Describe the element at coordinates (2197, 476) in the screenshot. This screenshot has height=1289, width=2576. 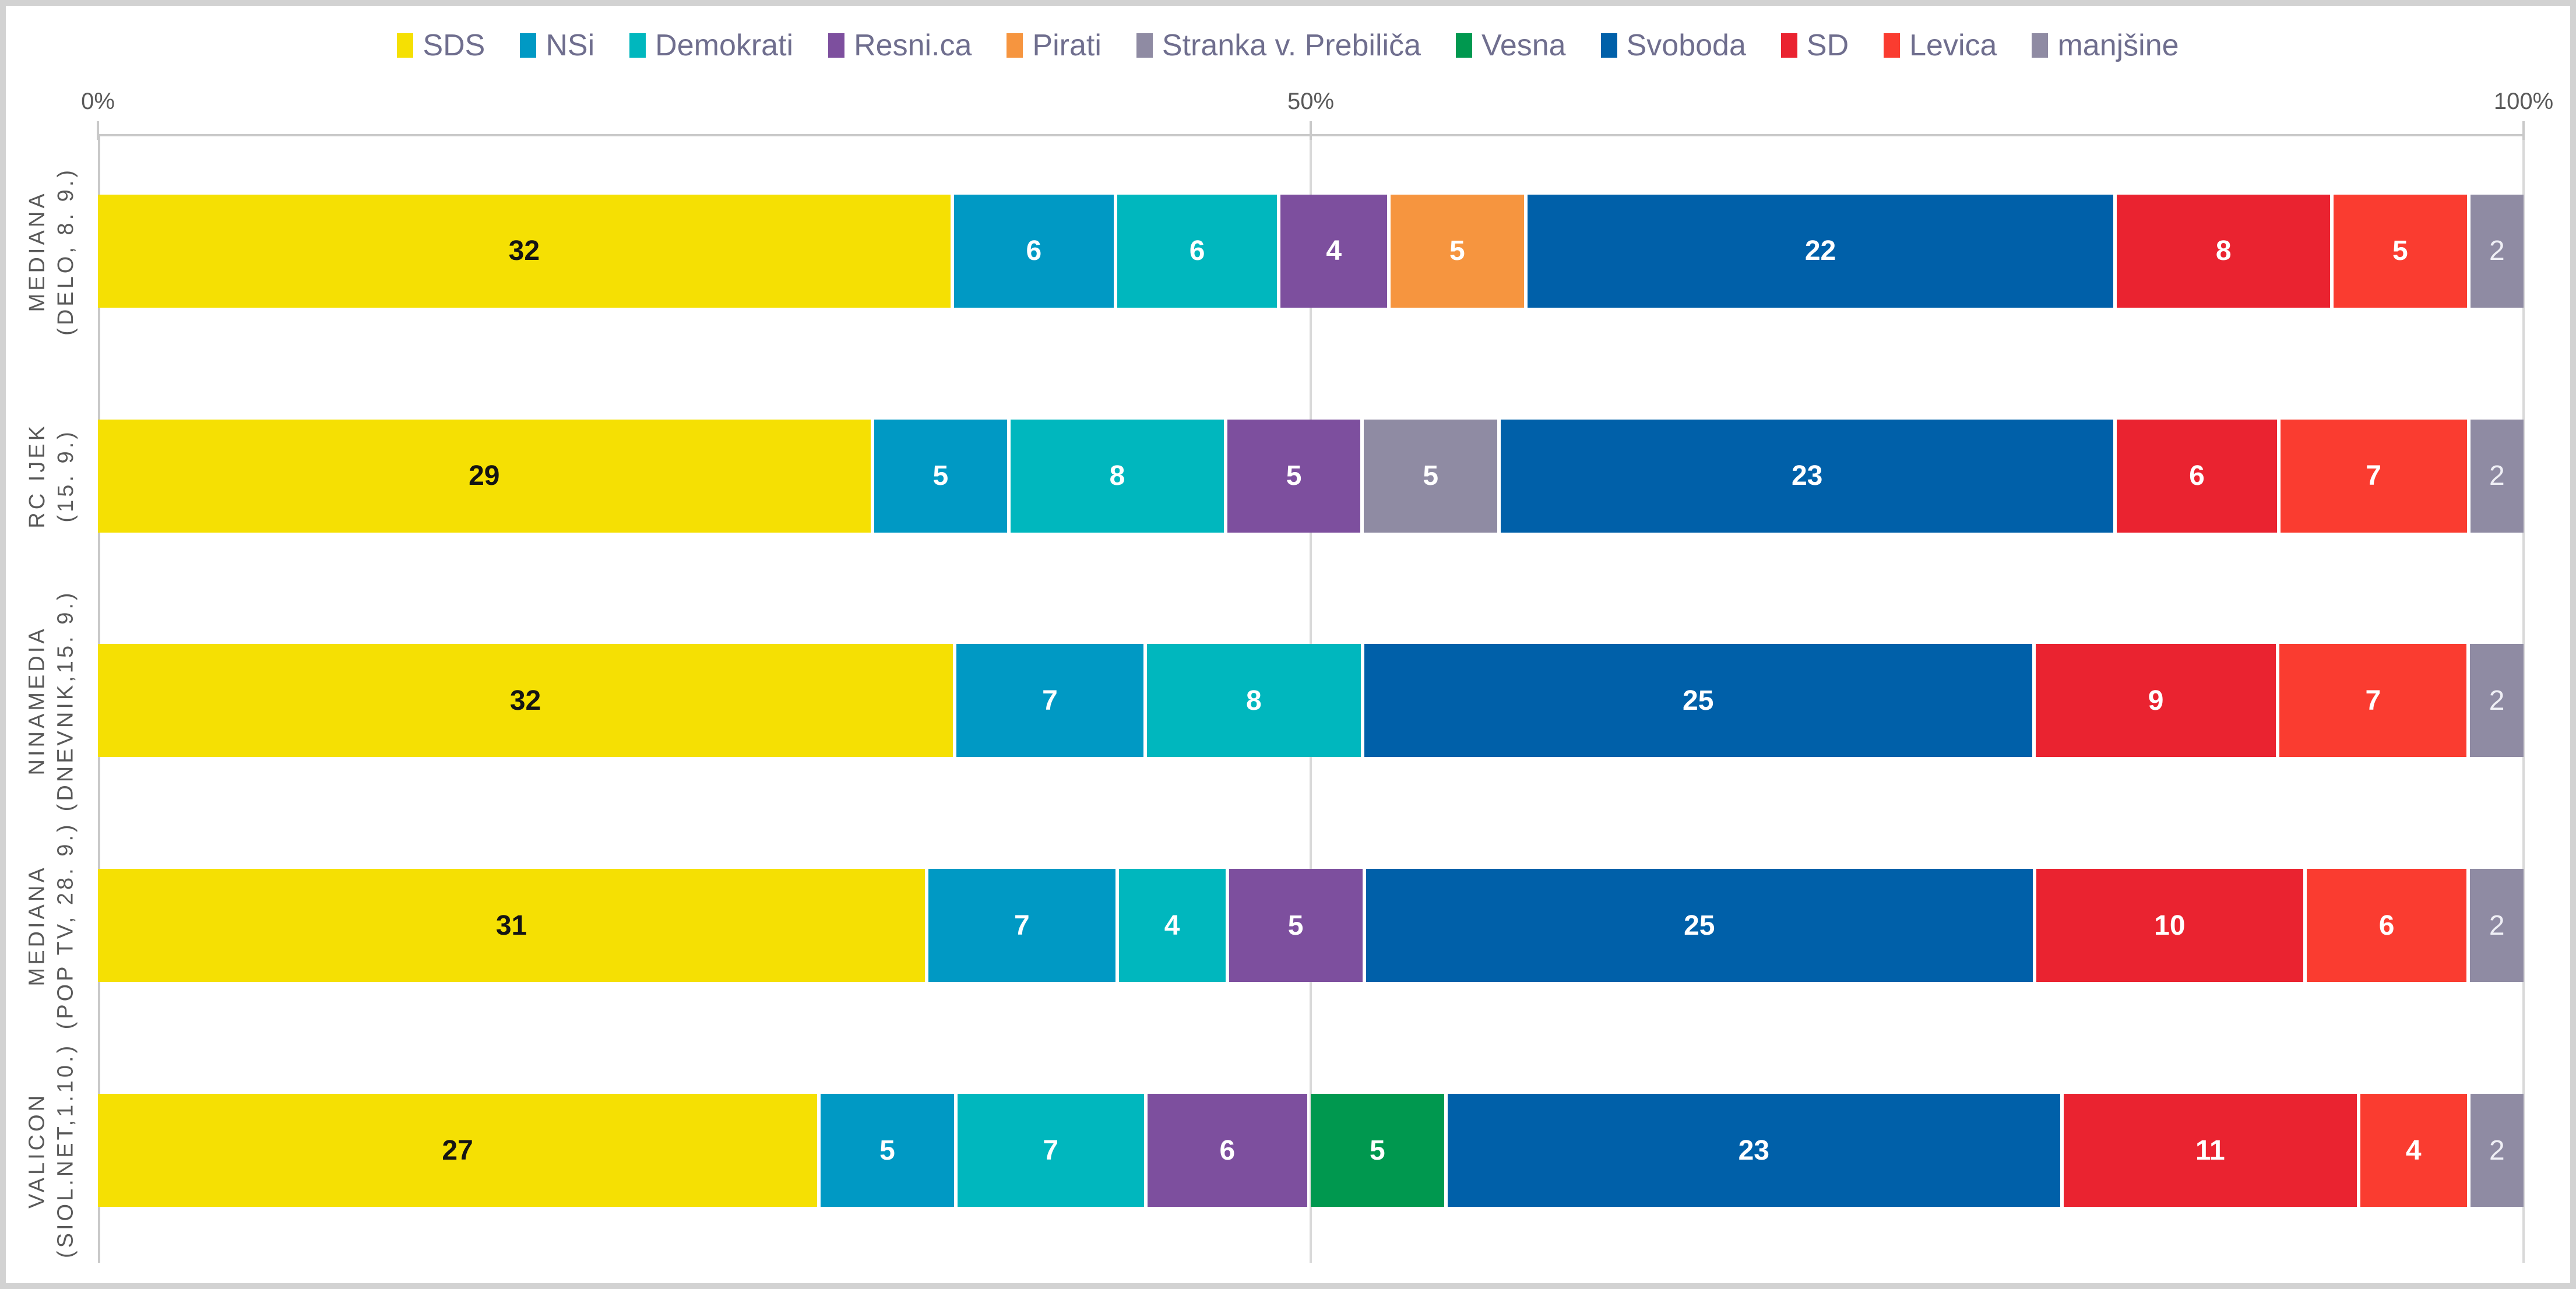
I see `bar-segment-sd: 6` at that location.